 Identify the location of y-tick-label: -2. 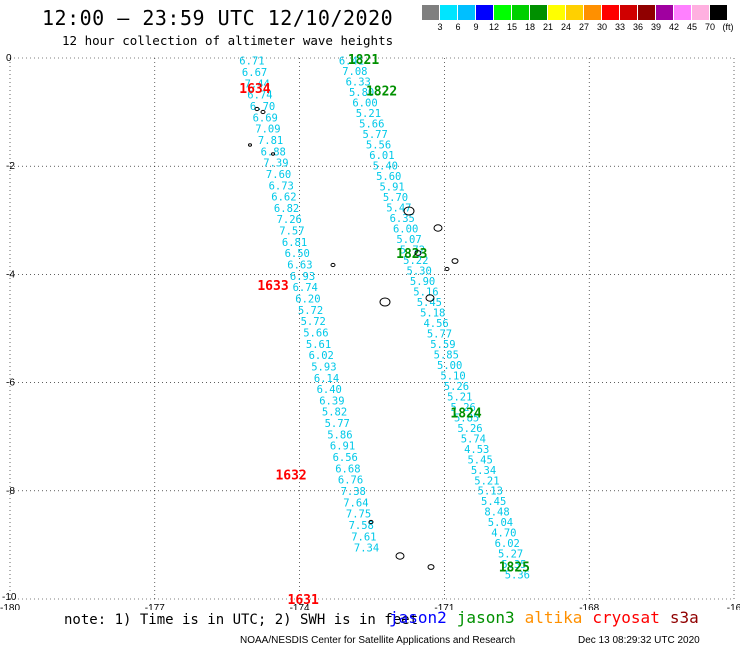
(10, 166).